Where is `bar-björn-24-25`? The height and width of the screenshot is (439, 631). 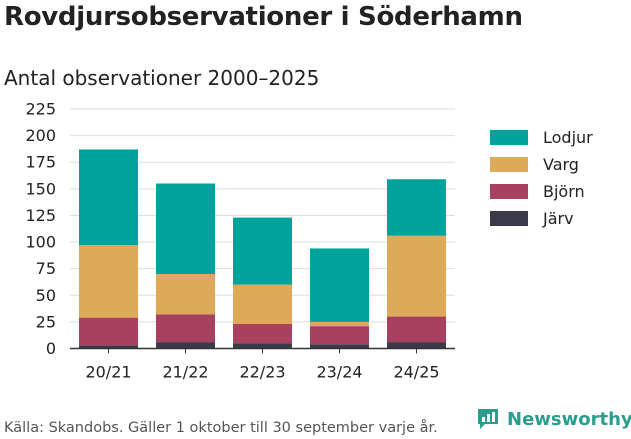
bar-björn-24-25 is located at coordinates (416, 329).